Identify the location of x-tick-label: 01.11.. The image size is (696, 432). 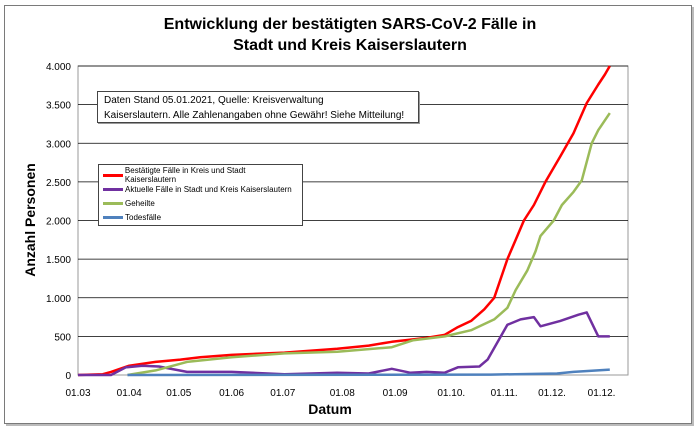
(504, 393).